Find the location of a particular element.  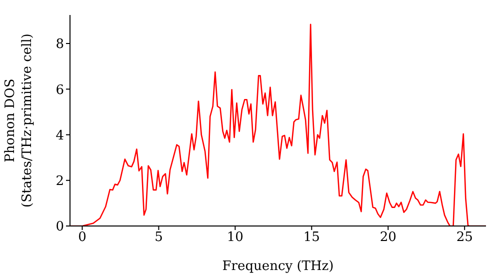

x-axis-title: Frequency (THz) is located at coordinates (278, 266).